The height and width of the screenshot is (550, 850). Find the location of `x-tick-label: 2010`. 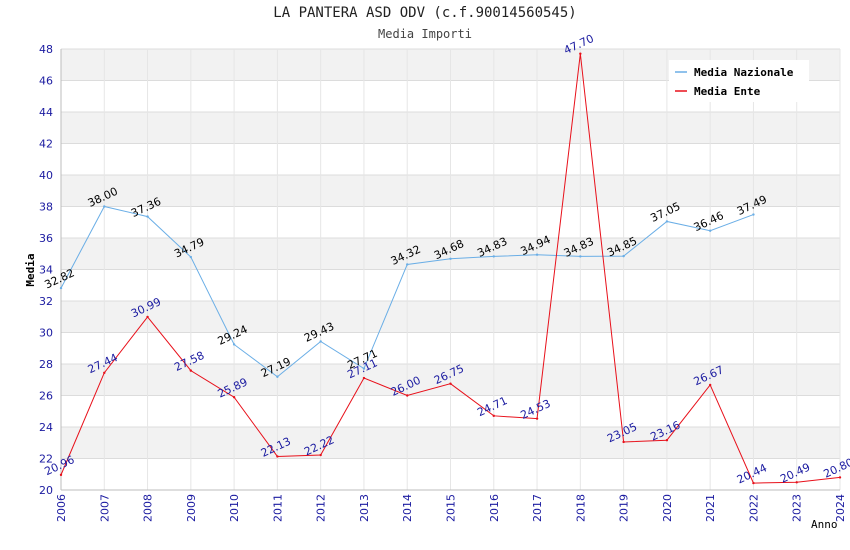

x-tick-label: 2010 is located at coordinates (234, 508).